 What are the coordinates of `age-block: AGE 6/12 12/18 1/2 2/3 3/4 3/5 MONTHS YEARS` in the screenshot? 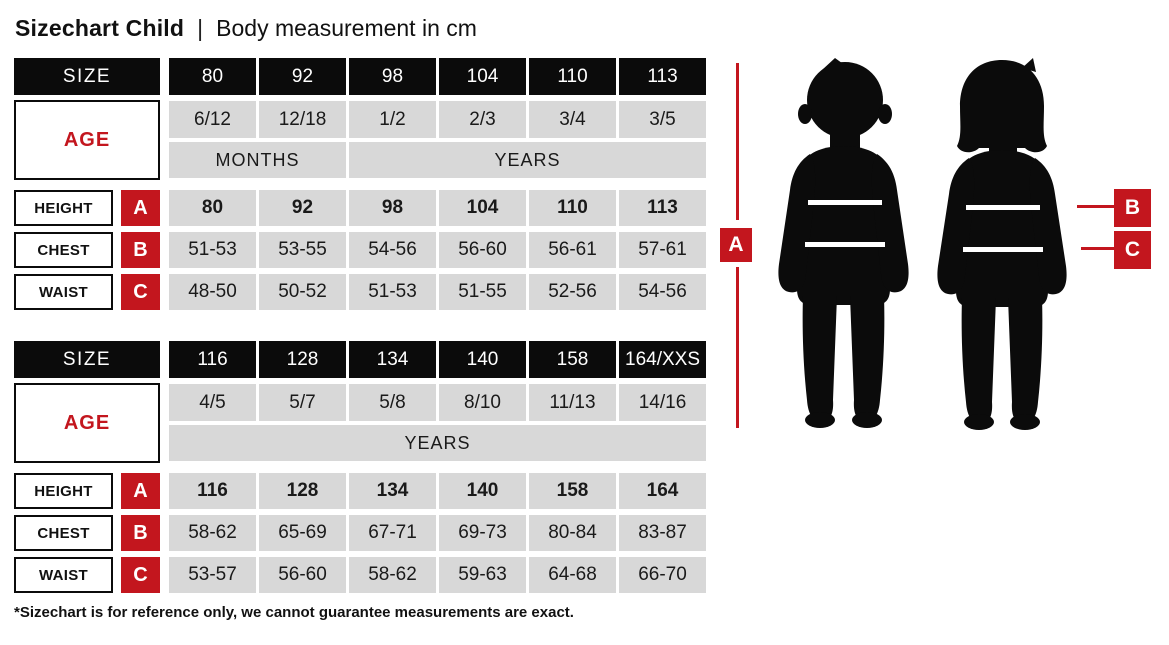 It's located at (360, 140).